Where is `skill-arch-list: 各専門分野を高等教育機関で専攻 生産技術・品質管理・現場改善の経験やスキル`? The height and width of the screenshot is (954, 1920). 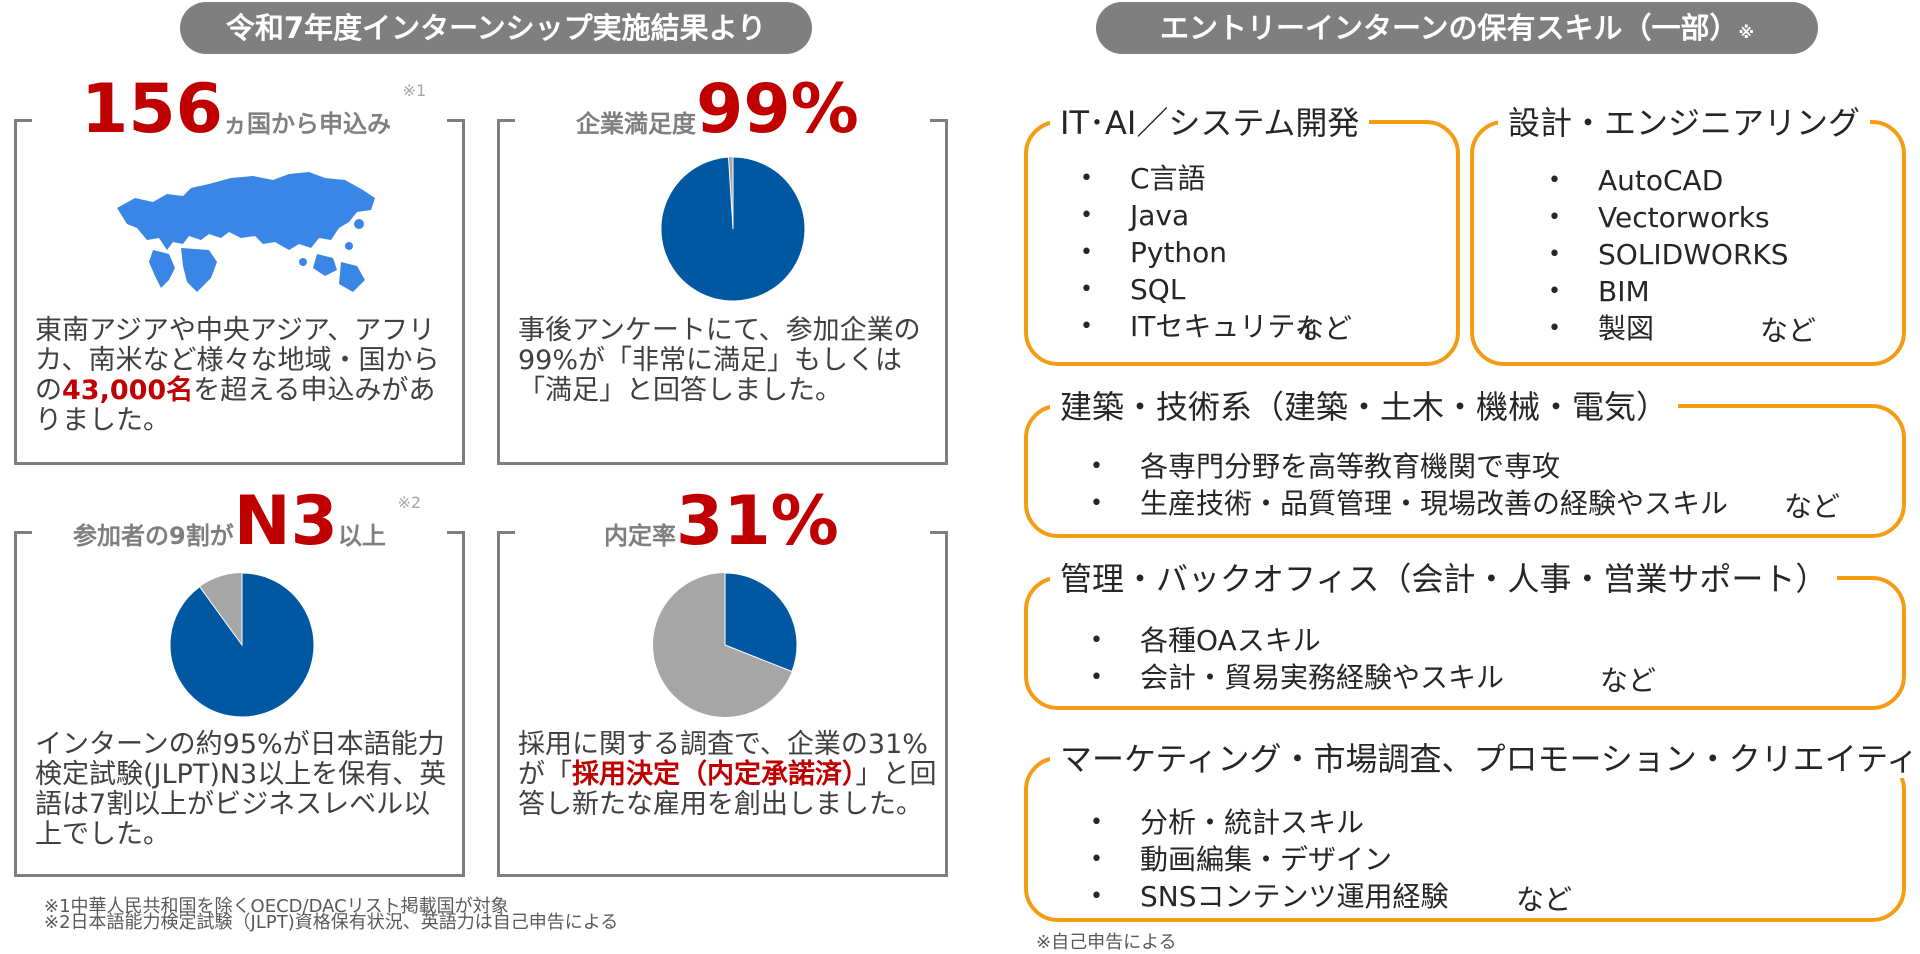 skill-arch-list: 各専門分野を高等教育機関で専攻 生産技術・品質管理・現場改善の経験やスキル is located at coordinates (1409, 485).